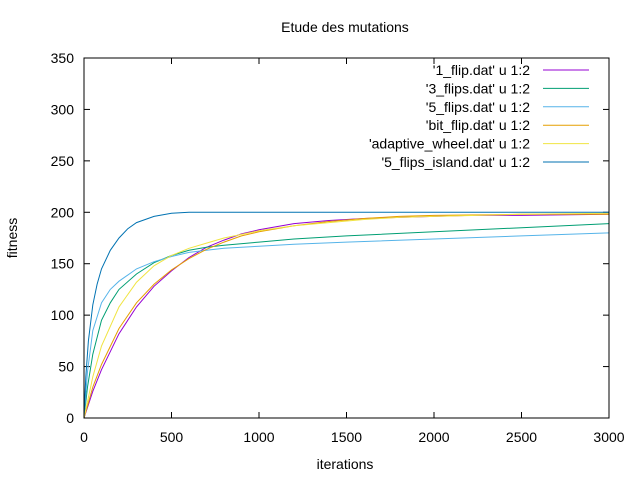 The image size is (640, 480). I want to click on legend-label: '5_flips_island.dat' u 1:2, so click(455, 162).